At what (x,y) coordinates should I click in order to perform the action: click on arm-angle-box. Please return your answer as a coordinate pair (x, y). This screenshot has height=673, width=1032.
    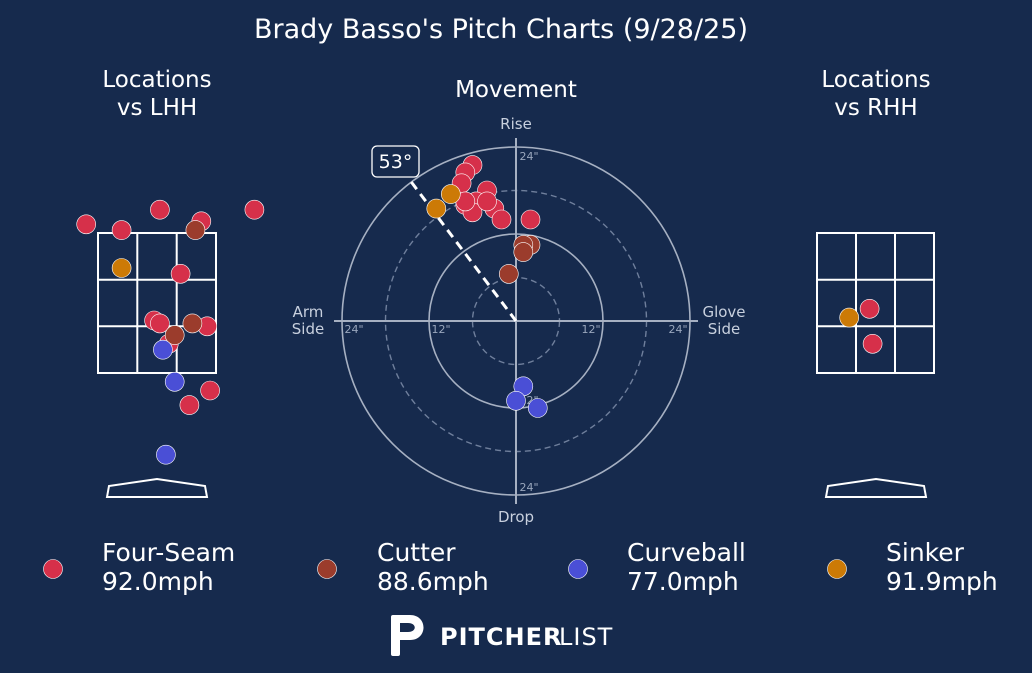
    Looking at the image, I should click on (395, 161).